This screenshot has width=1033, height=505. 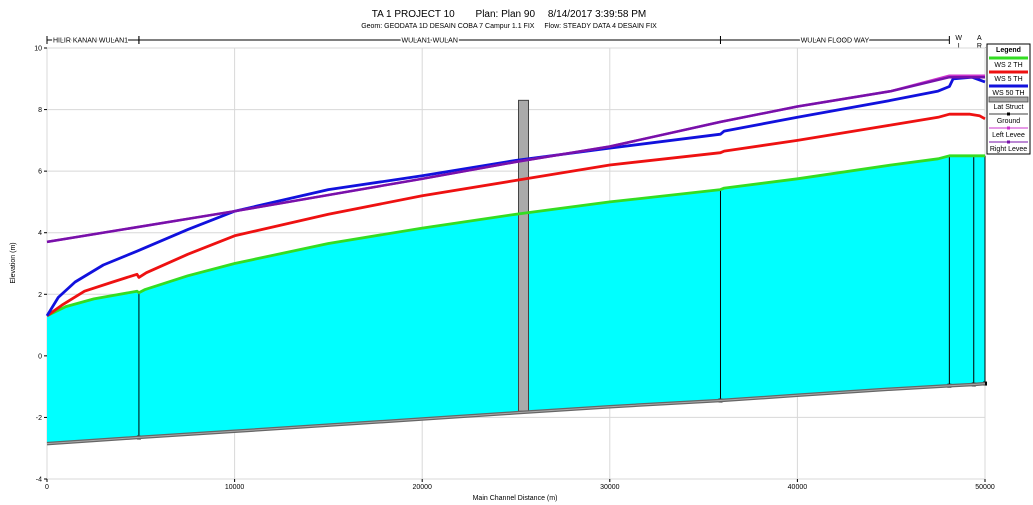 What do you see at coordinates (979, 46) in the screenshot?
I see `vertical-reach-char: R` at bounding box center [979, 46].